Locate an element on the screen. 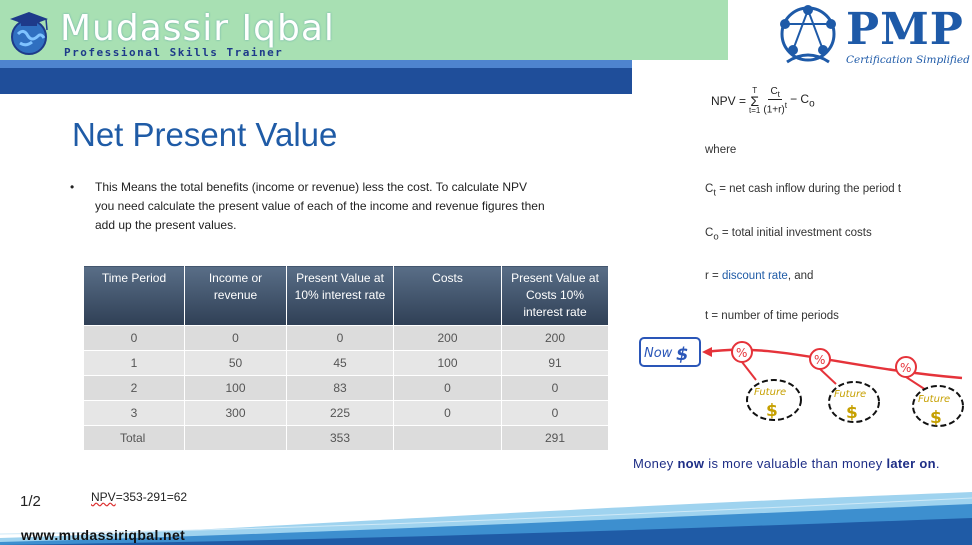 The width and height of the screenshot is (972, 545). co-symbol: C is located at coordinates (709, 233).